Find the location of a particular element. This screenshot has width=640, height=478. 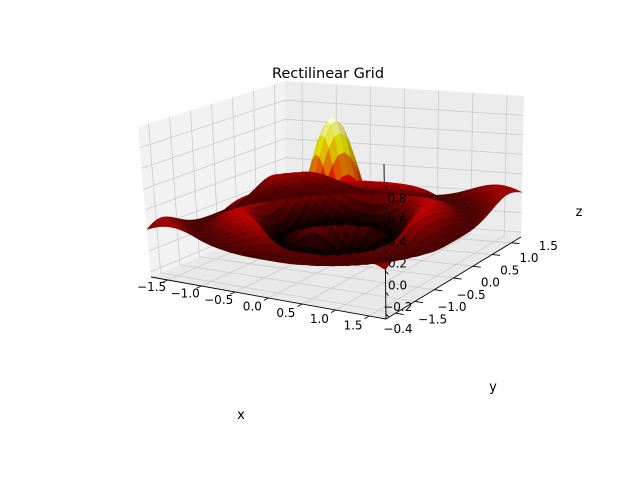

x-axis-label: x is located at coordinates (241, 415).